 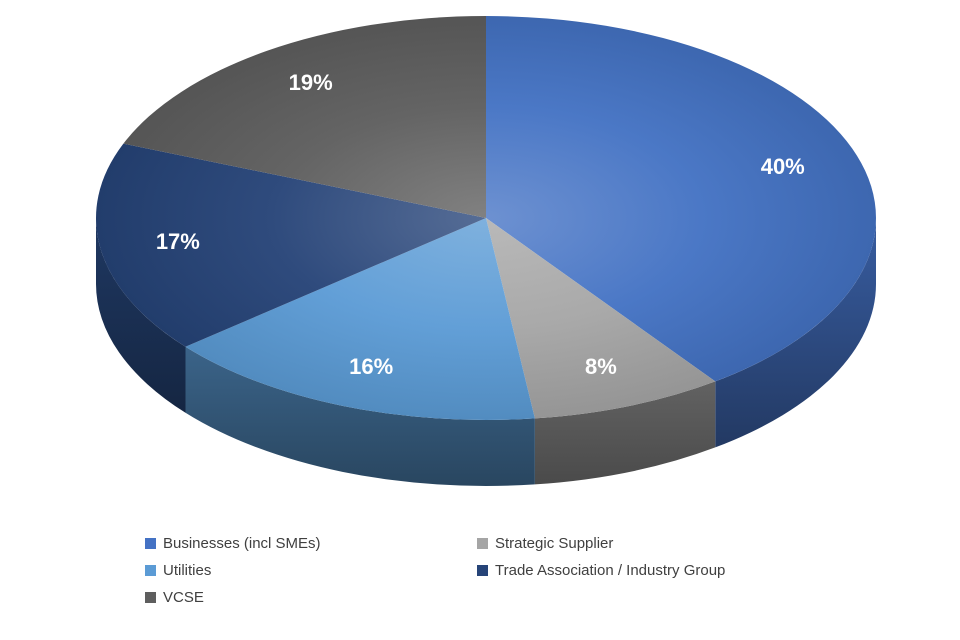 I want to click on pie-slice-strategic-supplier, so click(x=601, y=318).